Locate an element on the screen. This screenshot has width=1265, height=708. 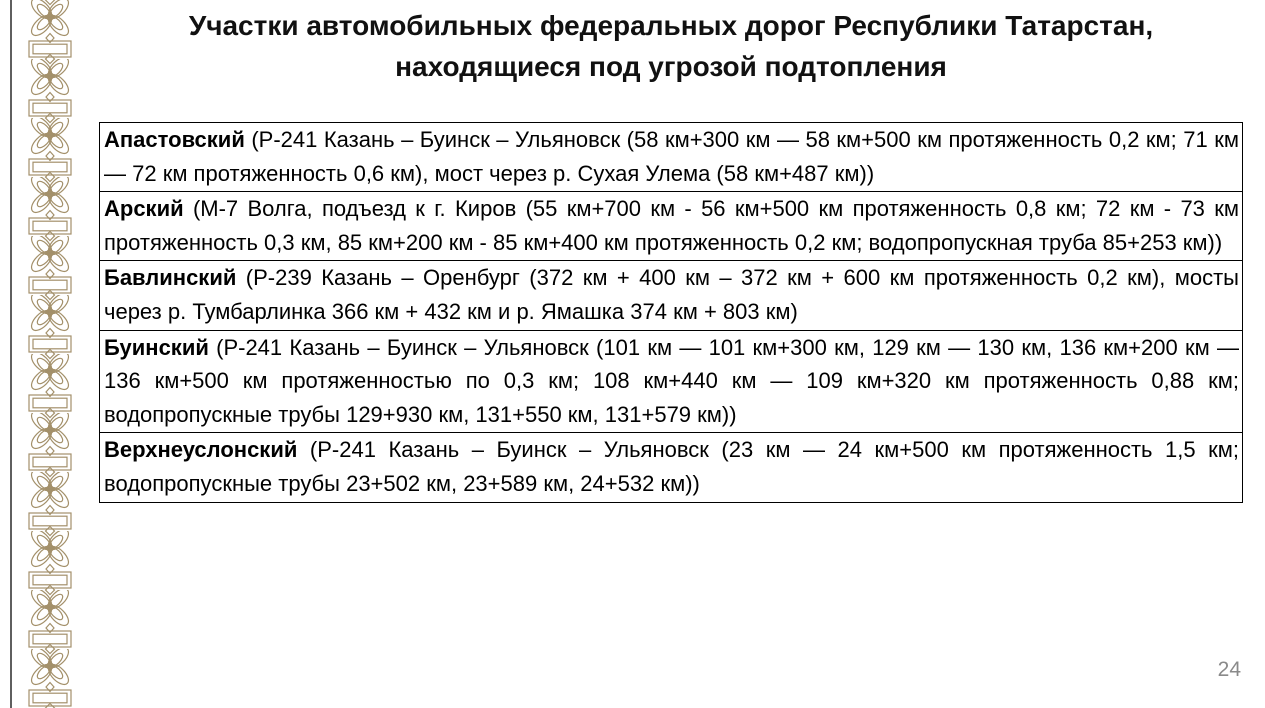
district-name: Буинский is located at coordinates (156, 347).